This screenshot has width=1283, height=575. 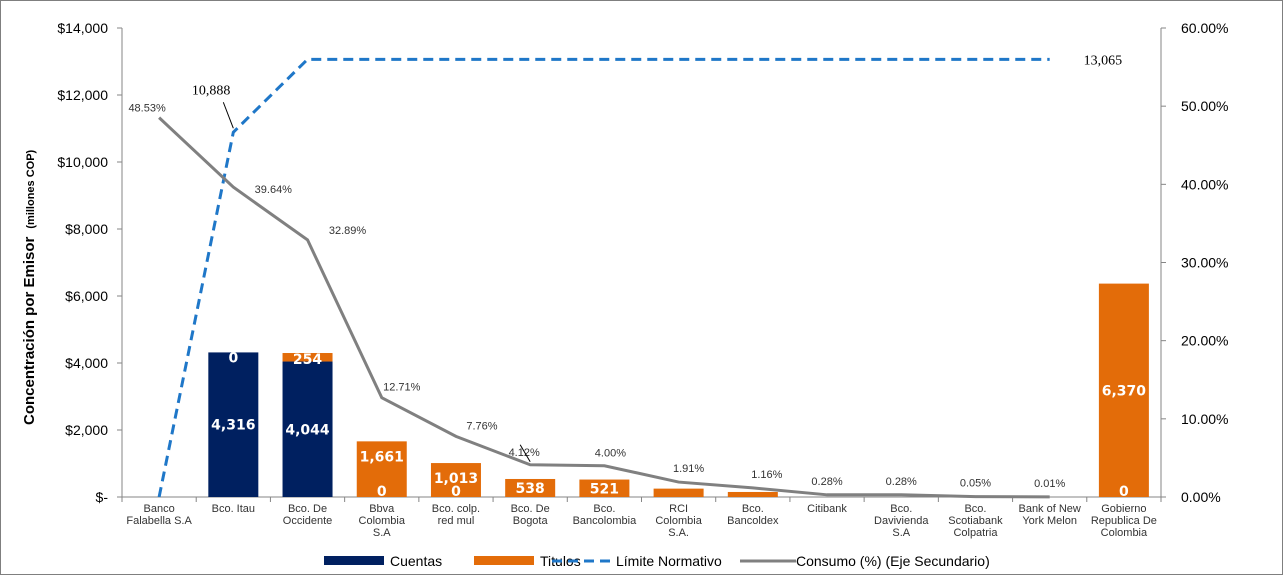 I want to click on data-label-titulos: 1,013, so click(x=456, y=479).